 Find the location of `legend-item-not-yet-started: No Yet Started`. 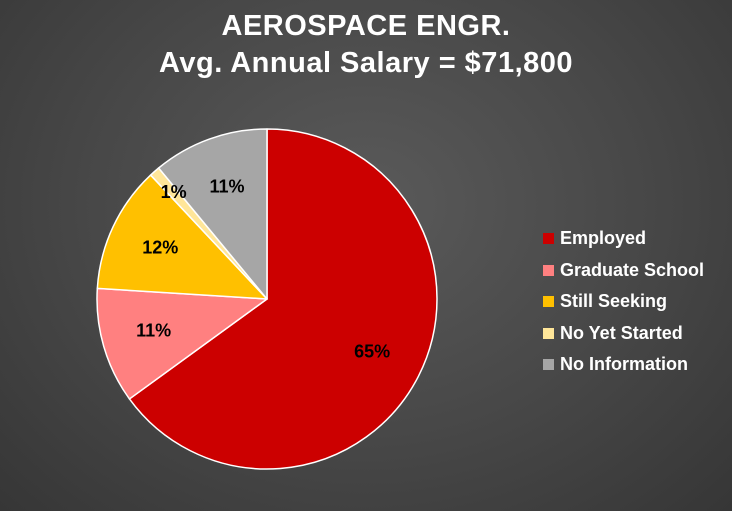

legend-item-not-yet-started: No Yet Started is located at coordinates (623, 334).